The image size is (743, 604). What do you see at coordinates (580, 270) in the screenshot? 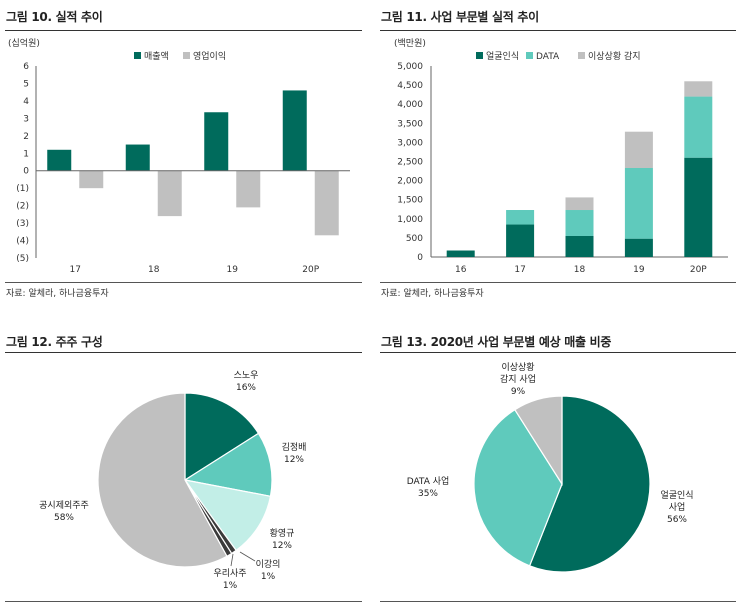
I see `fig11-xtick-label: 18` at bounding box center [580, 270].